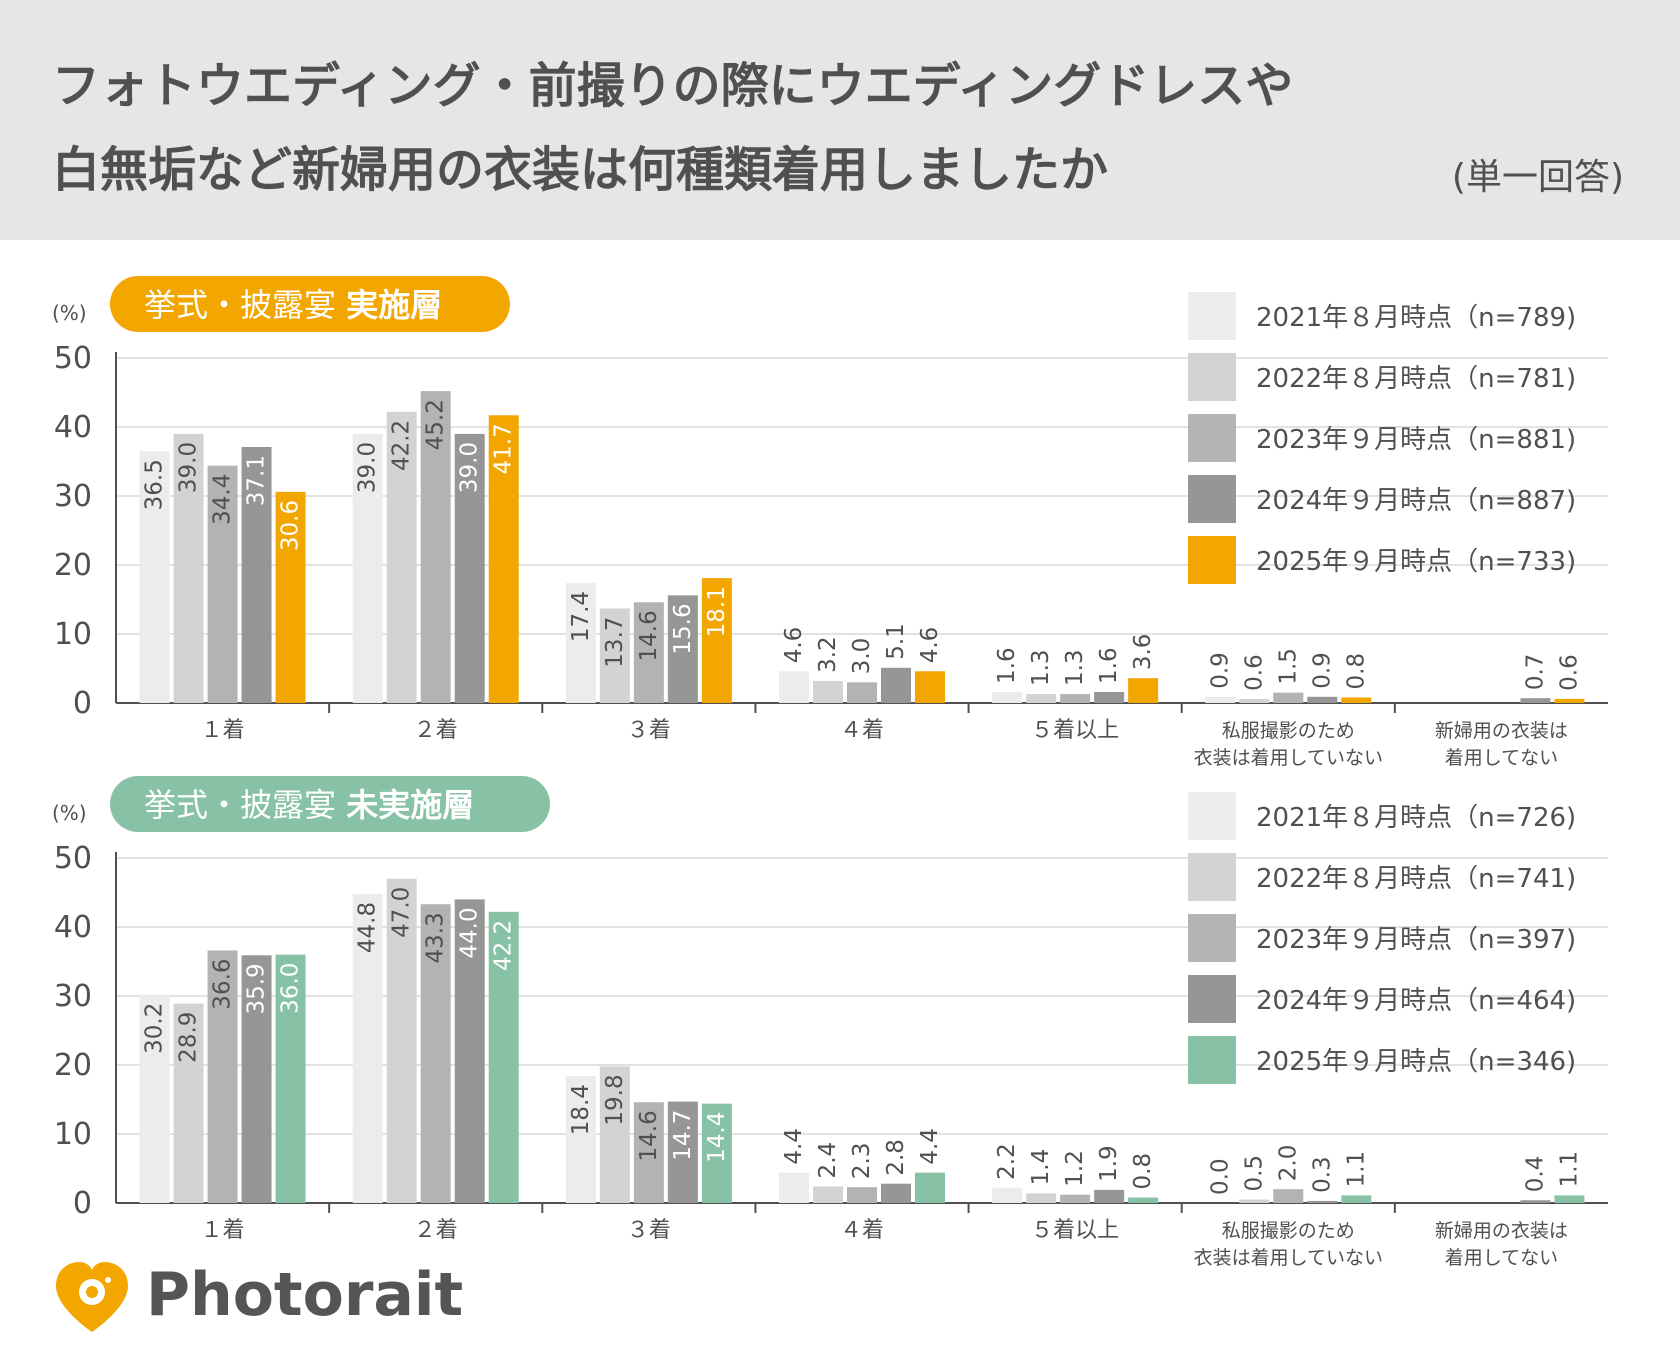 Image resolution: width=1680 pixels, height=1360 pixels. Describe the element at coordinates (1416, 1001) in the screenshot. I see `legend-label: 2024年９月時点（n=464)` at that location.